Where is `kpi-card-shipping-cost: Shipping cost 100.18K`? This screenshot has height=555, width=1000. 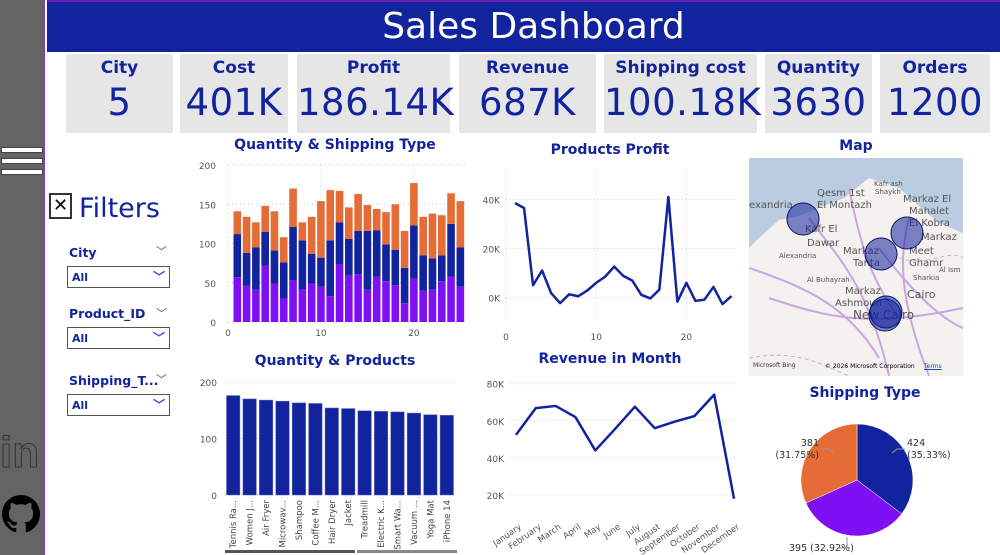 kpi-card-shipping-cost: Shipping cost 100.18K is located at coordinates (683, 93).